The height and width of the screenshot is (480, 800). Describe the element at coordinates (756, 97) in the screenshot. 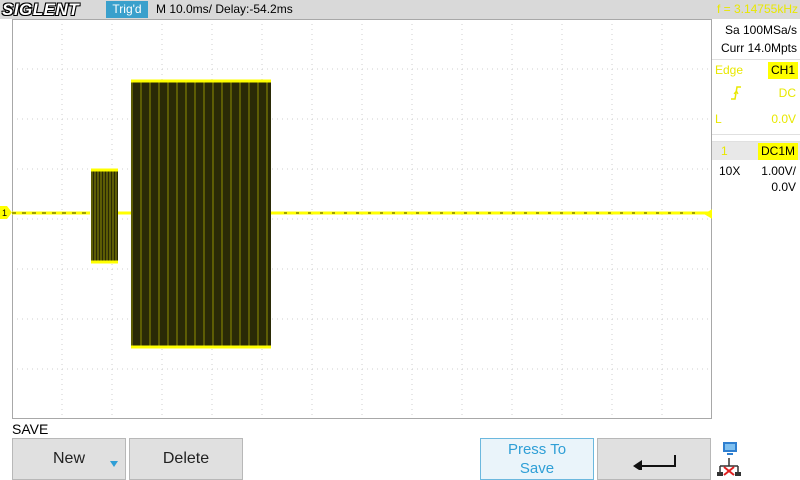

I see `trigger-info: Edge CH1 DC L 0.0V` at that location.